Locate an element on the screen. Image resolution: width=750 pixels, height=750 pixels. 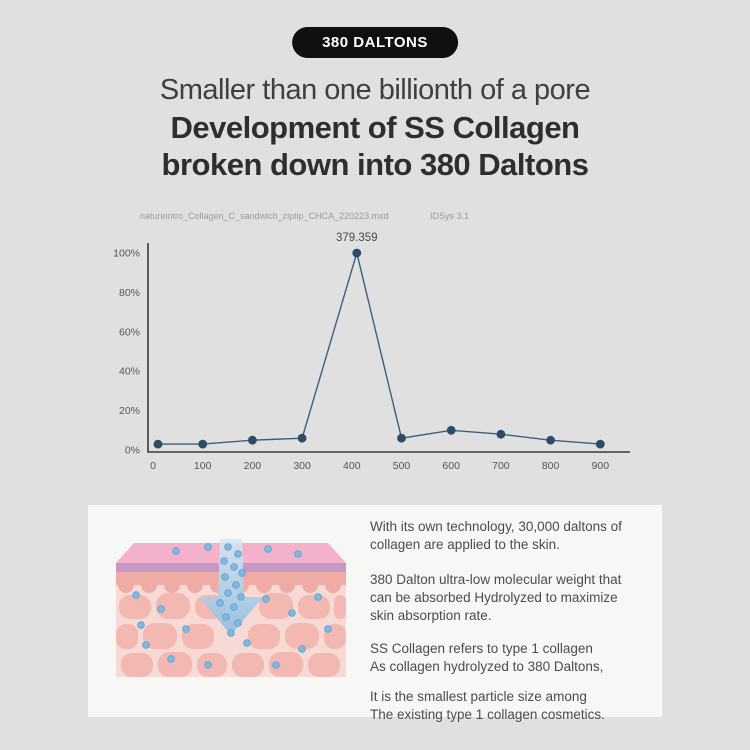
svg-text: 700 is located at coordinates (501, 466).